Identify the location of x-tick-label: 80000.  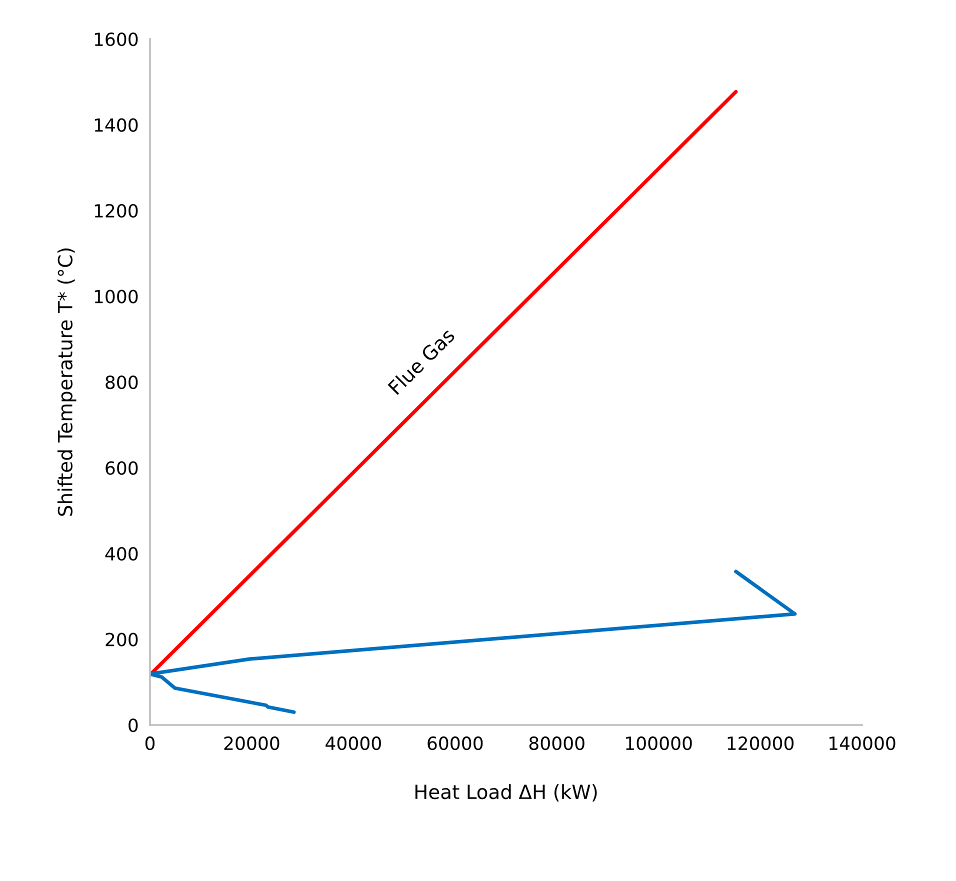
(556, 743).